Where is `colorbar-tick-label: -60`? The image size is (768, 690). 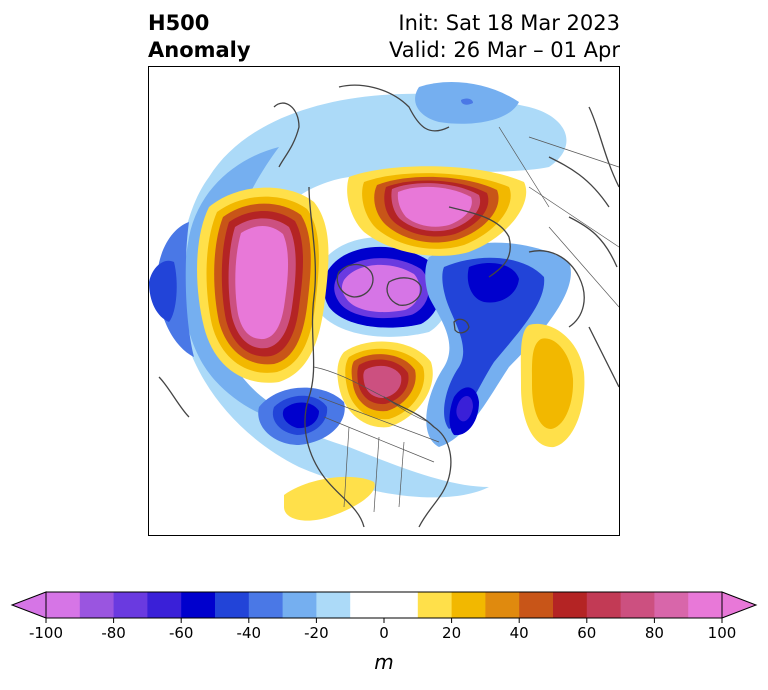 colorbar-tick-label: -60 is located at coordinates (181, 633).